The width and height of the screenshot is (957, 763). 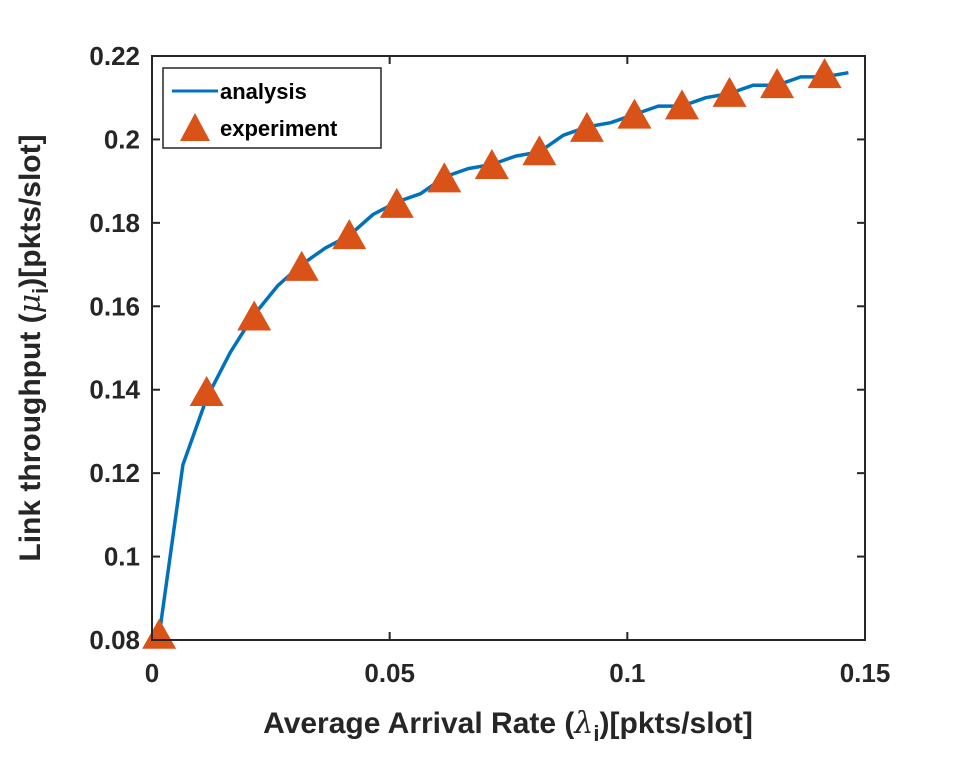 What do you see at coordinates (122, 139) in the screenshot?
I see `y-tick-label: 0.2` at bounding box center [122, 139].